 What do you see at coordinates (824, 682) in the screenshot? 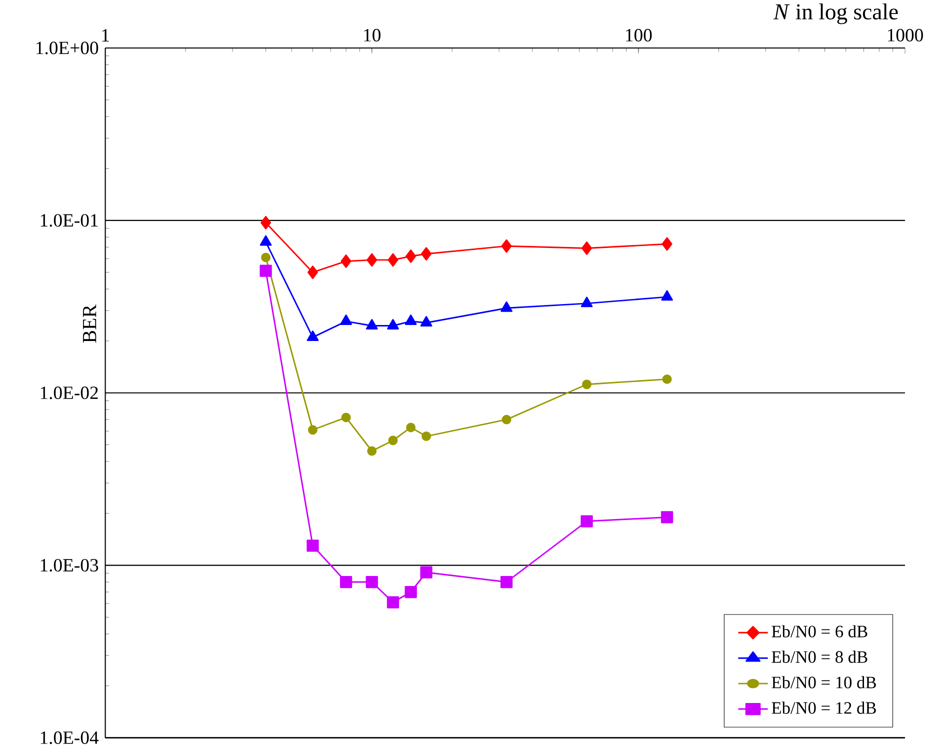
I see `legend-label: Eb/N0 = 10 dB` at bounding box center [824, 682].